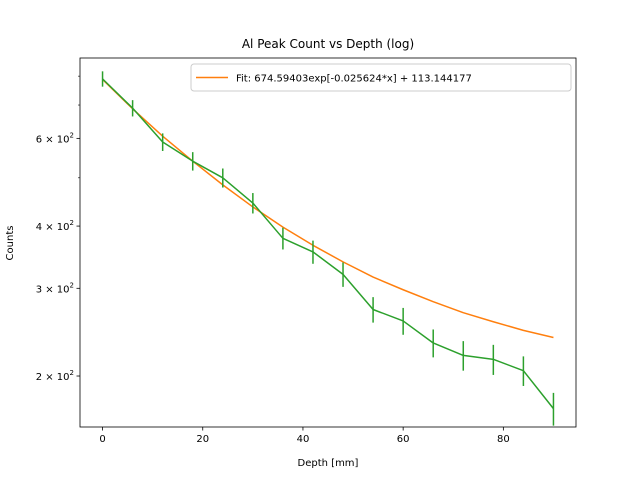 This screenshot has height=480, width=640. Describe the element at coordinates (403, 439) in the screenshot. I see `x-tick-label: 60` at that location.